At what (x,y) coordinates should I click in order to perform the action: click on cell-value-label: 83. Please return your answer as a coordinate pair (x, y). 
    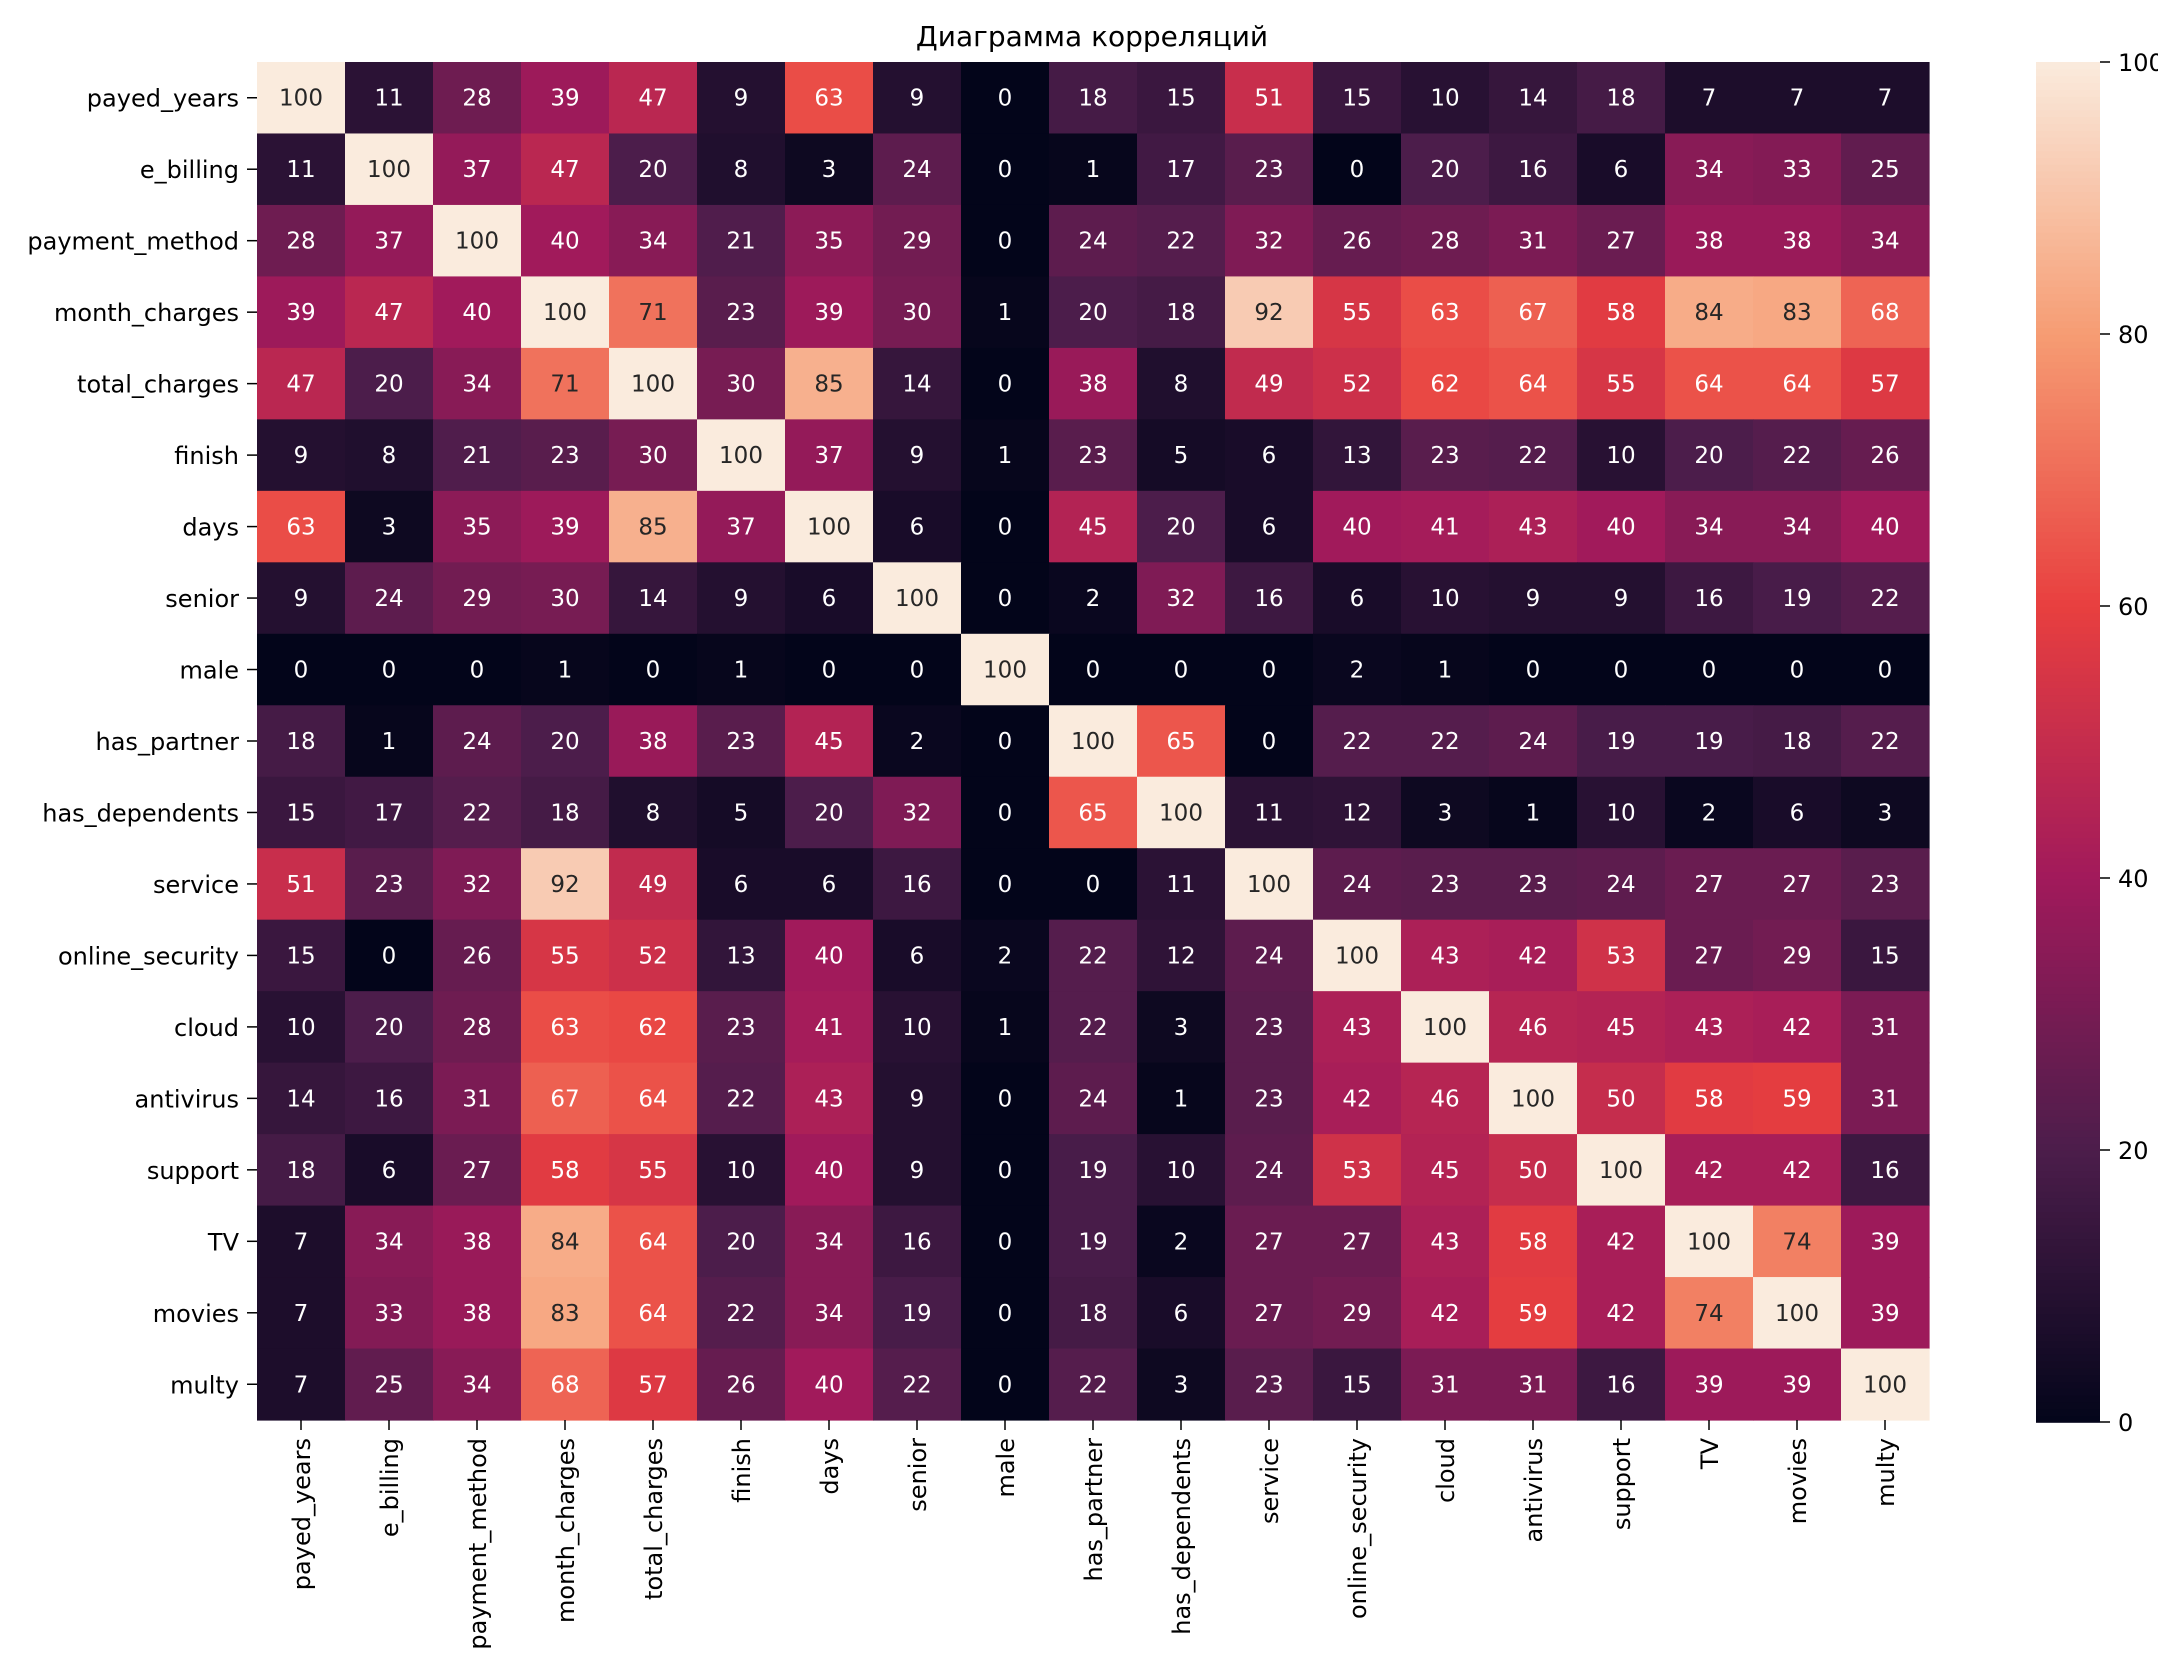
    Looking at the image, I should click on (1796, 313).